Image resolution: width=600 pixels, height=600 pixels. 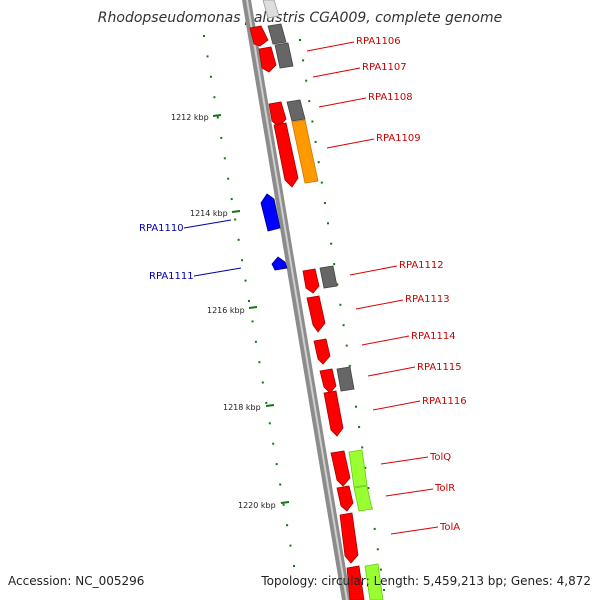 What do you see at coordinates (226, 310) in the screenshot?
I see `kbp-label: 1216 kbp` at bounding box center [226, 310].